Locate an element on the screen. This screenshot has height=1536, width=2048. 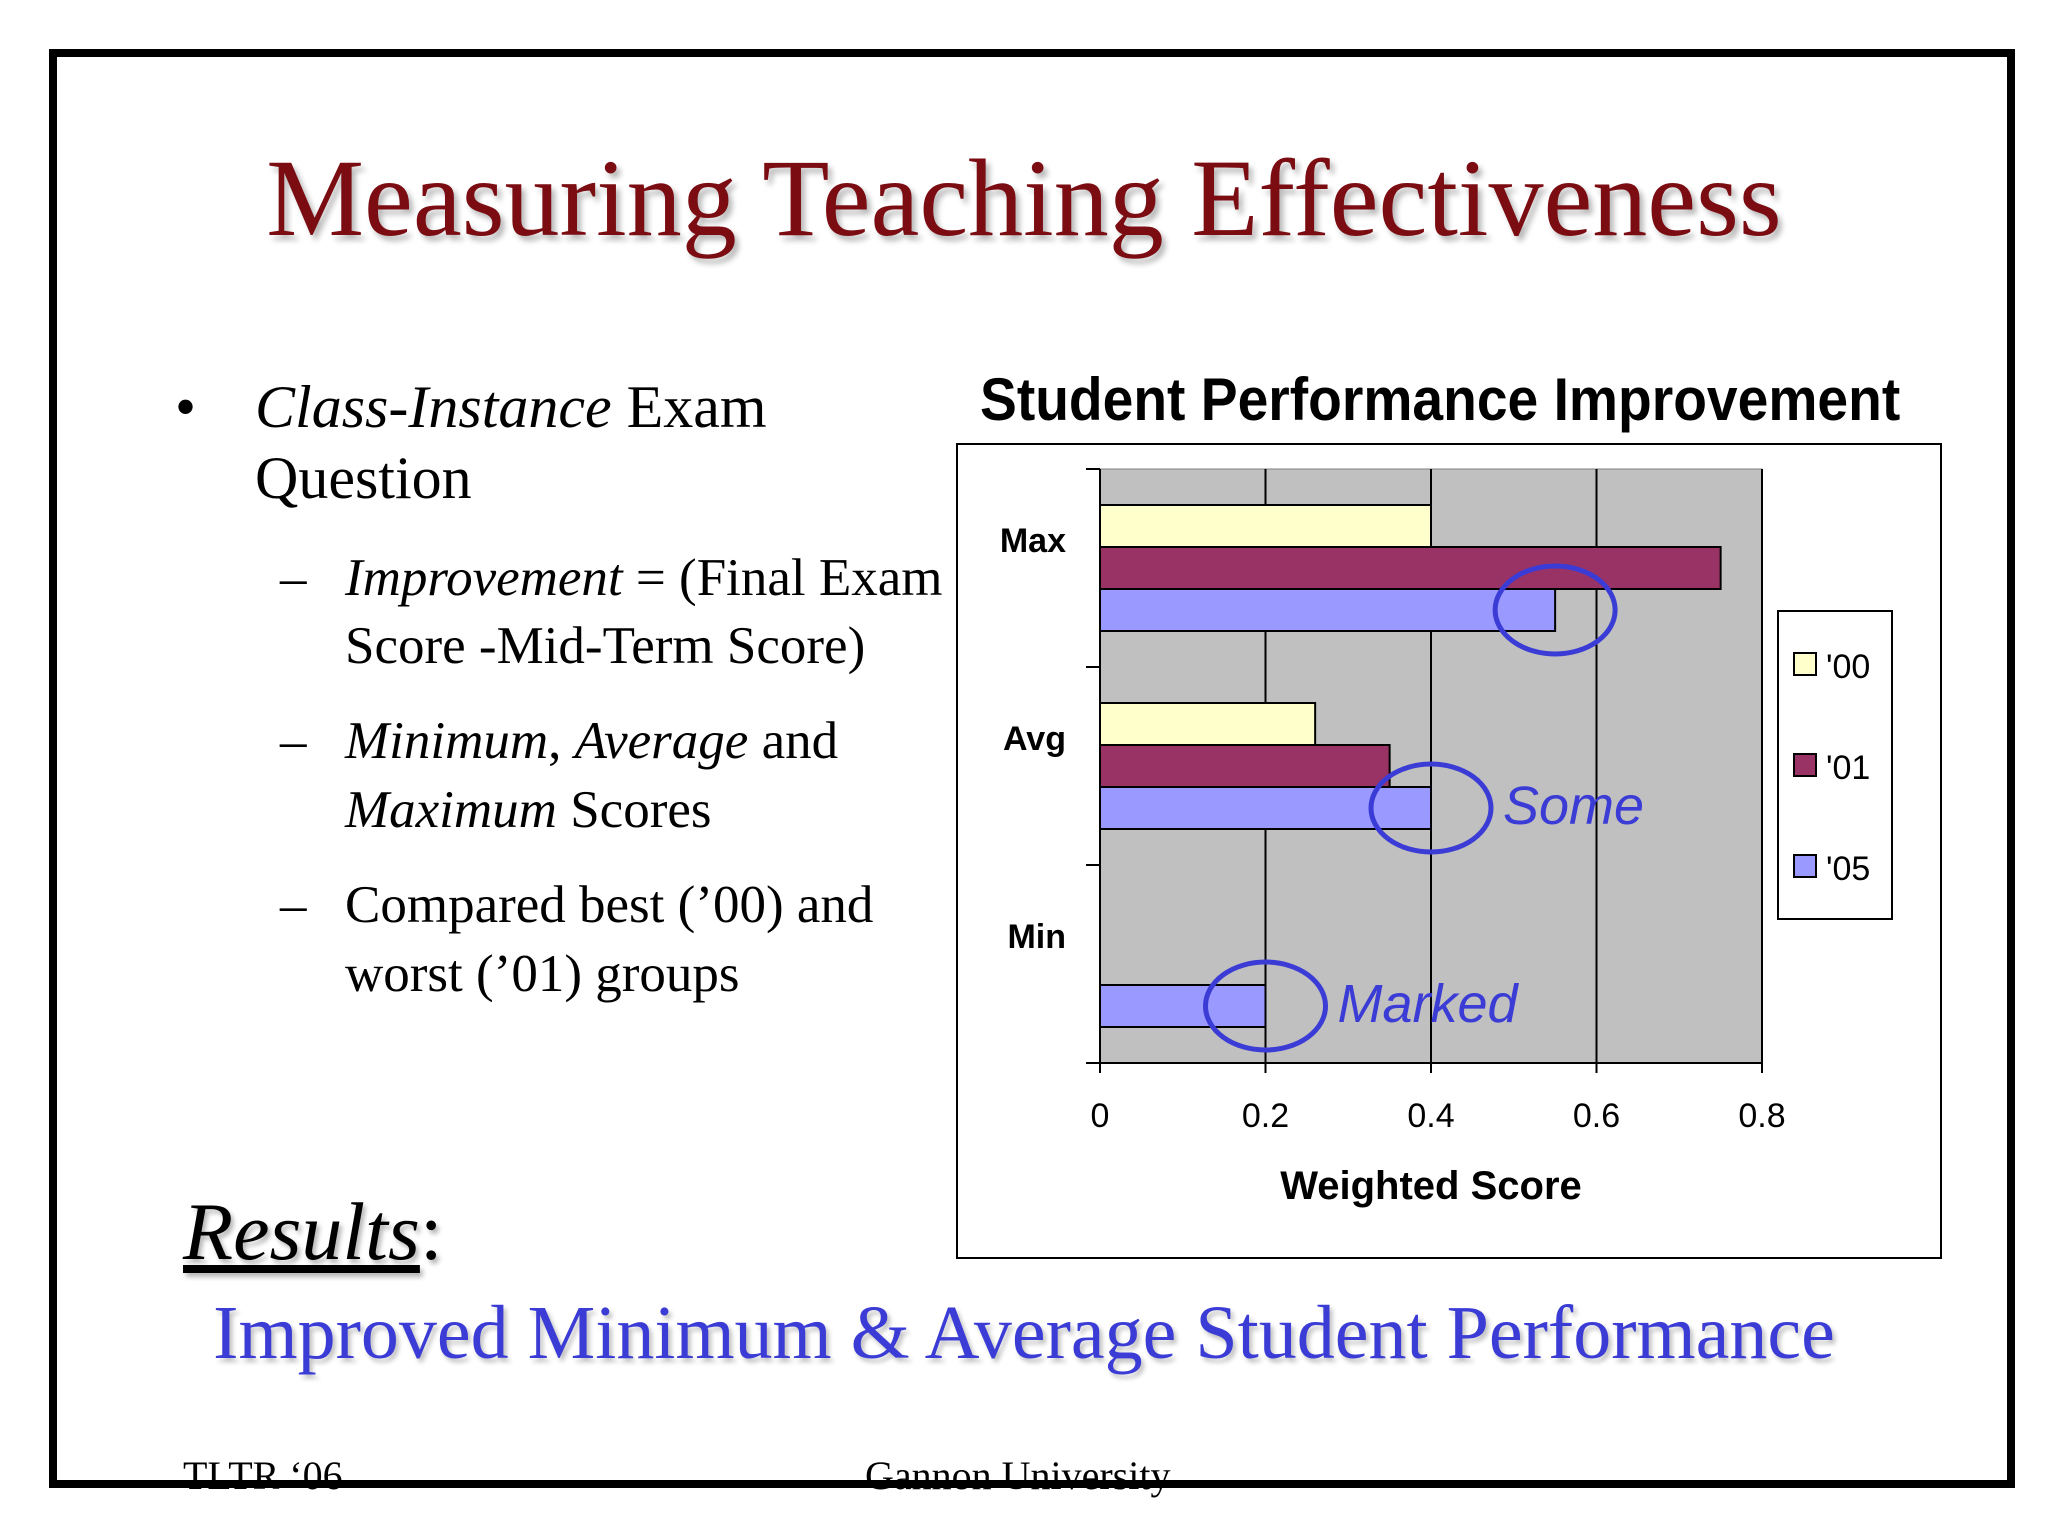
results-colon: : is located at coordinates (431, 1231).